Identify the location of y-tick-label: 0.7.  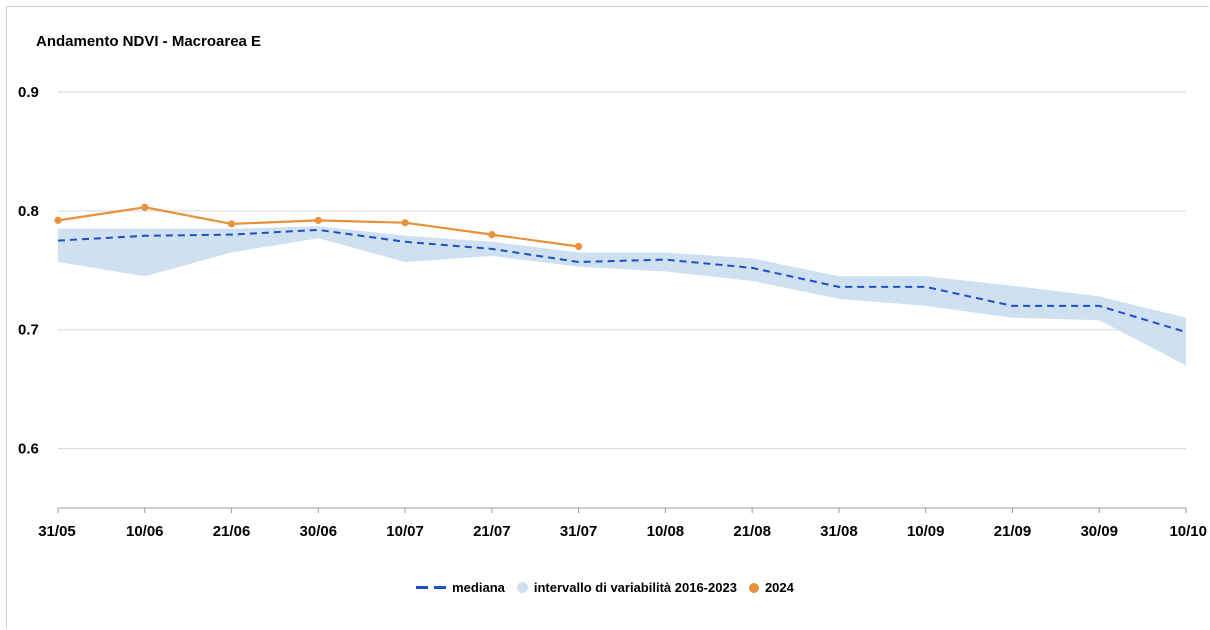
(28, 330).